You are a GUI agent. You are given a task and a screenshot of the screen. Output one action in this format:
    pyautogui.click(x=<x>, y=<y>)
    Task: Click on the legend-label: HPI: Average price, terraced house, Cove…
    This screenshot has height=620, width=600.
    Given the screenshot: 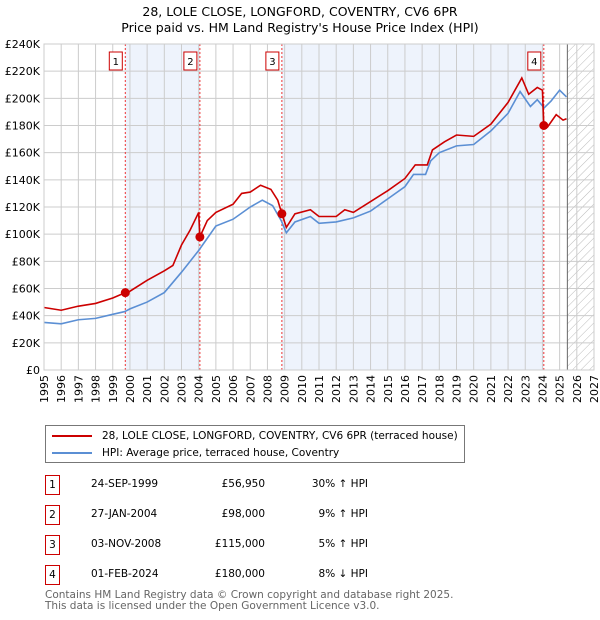 What is the action you would take?
    pyautogui.click(x=221, y=452)
    